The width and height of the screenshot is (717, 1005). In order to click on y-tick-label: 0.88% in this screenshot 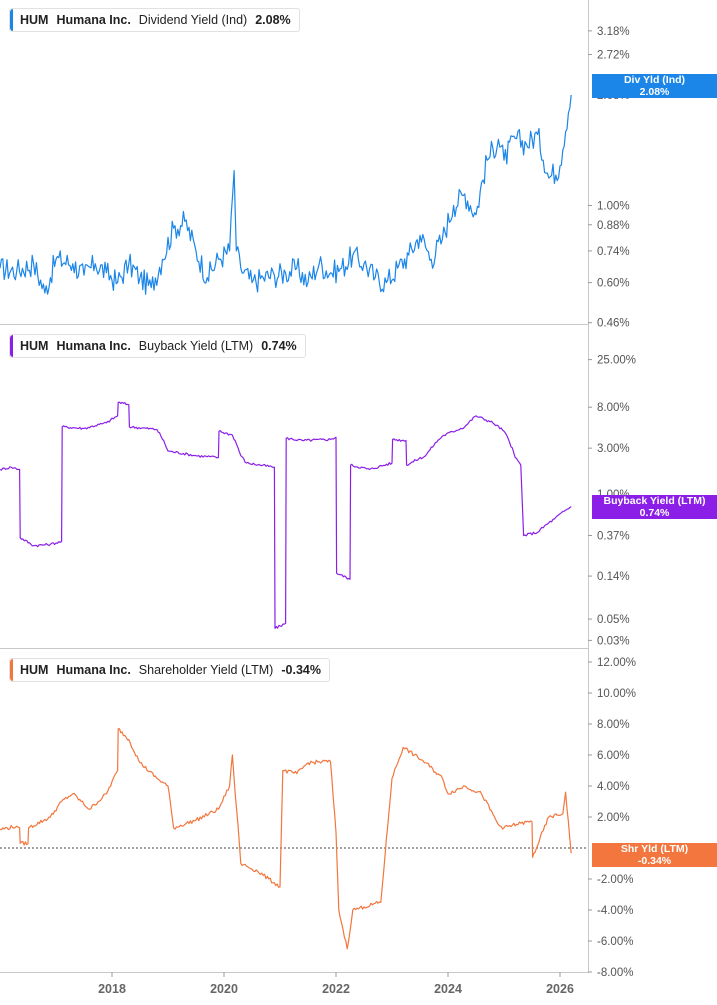, I will do `click(613, 226)`.